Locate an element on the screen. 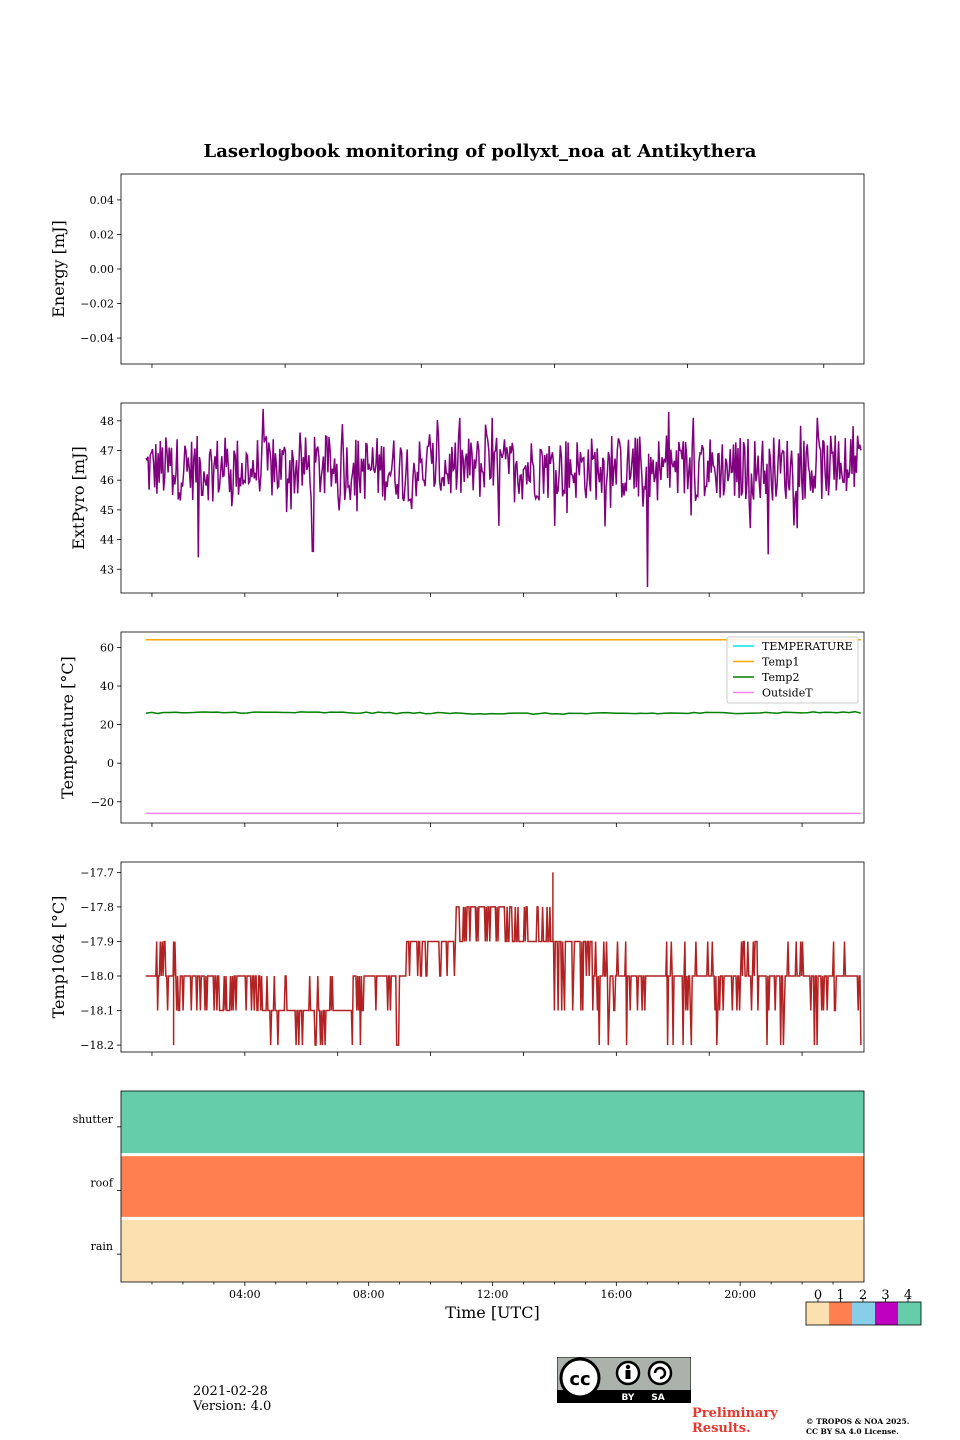  y-tick-label: 43 is located at coordinates (107, 569).